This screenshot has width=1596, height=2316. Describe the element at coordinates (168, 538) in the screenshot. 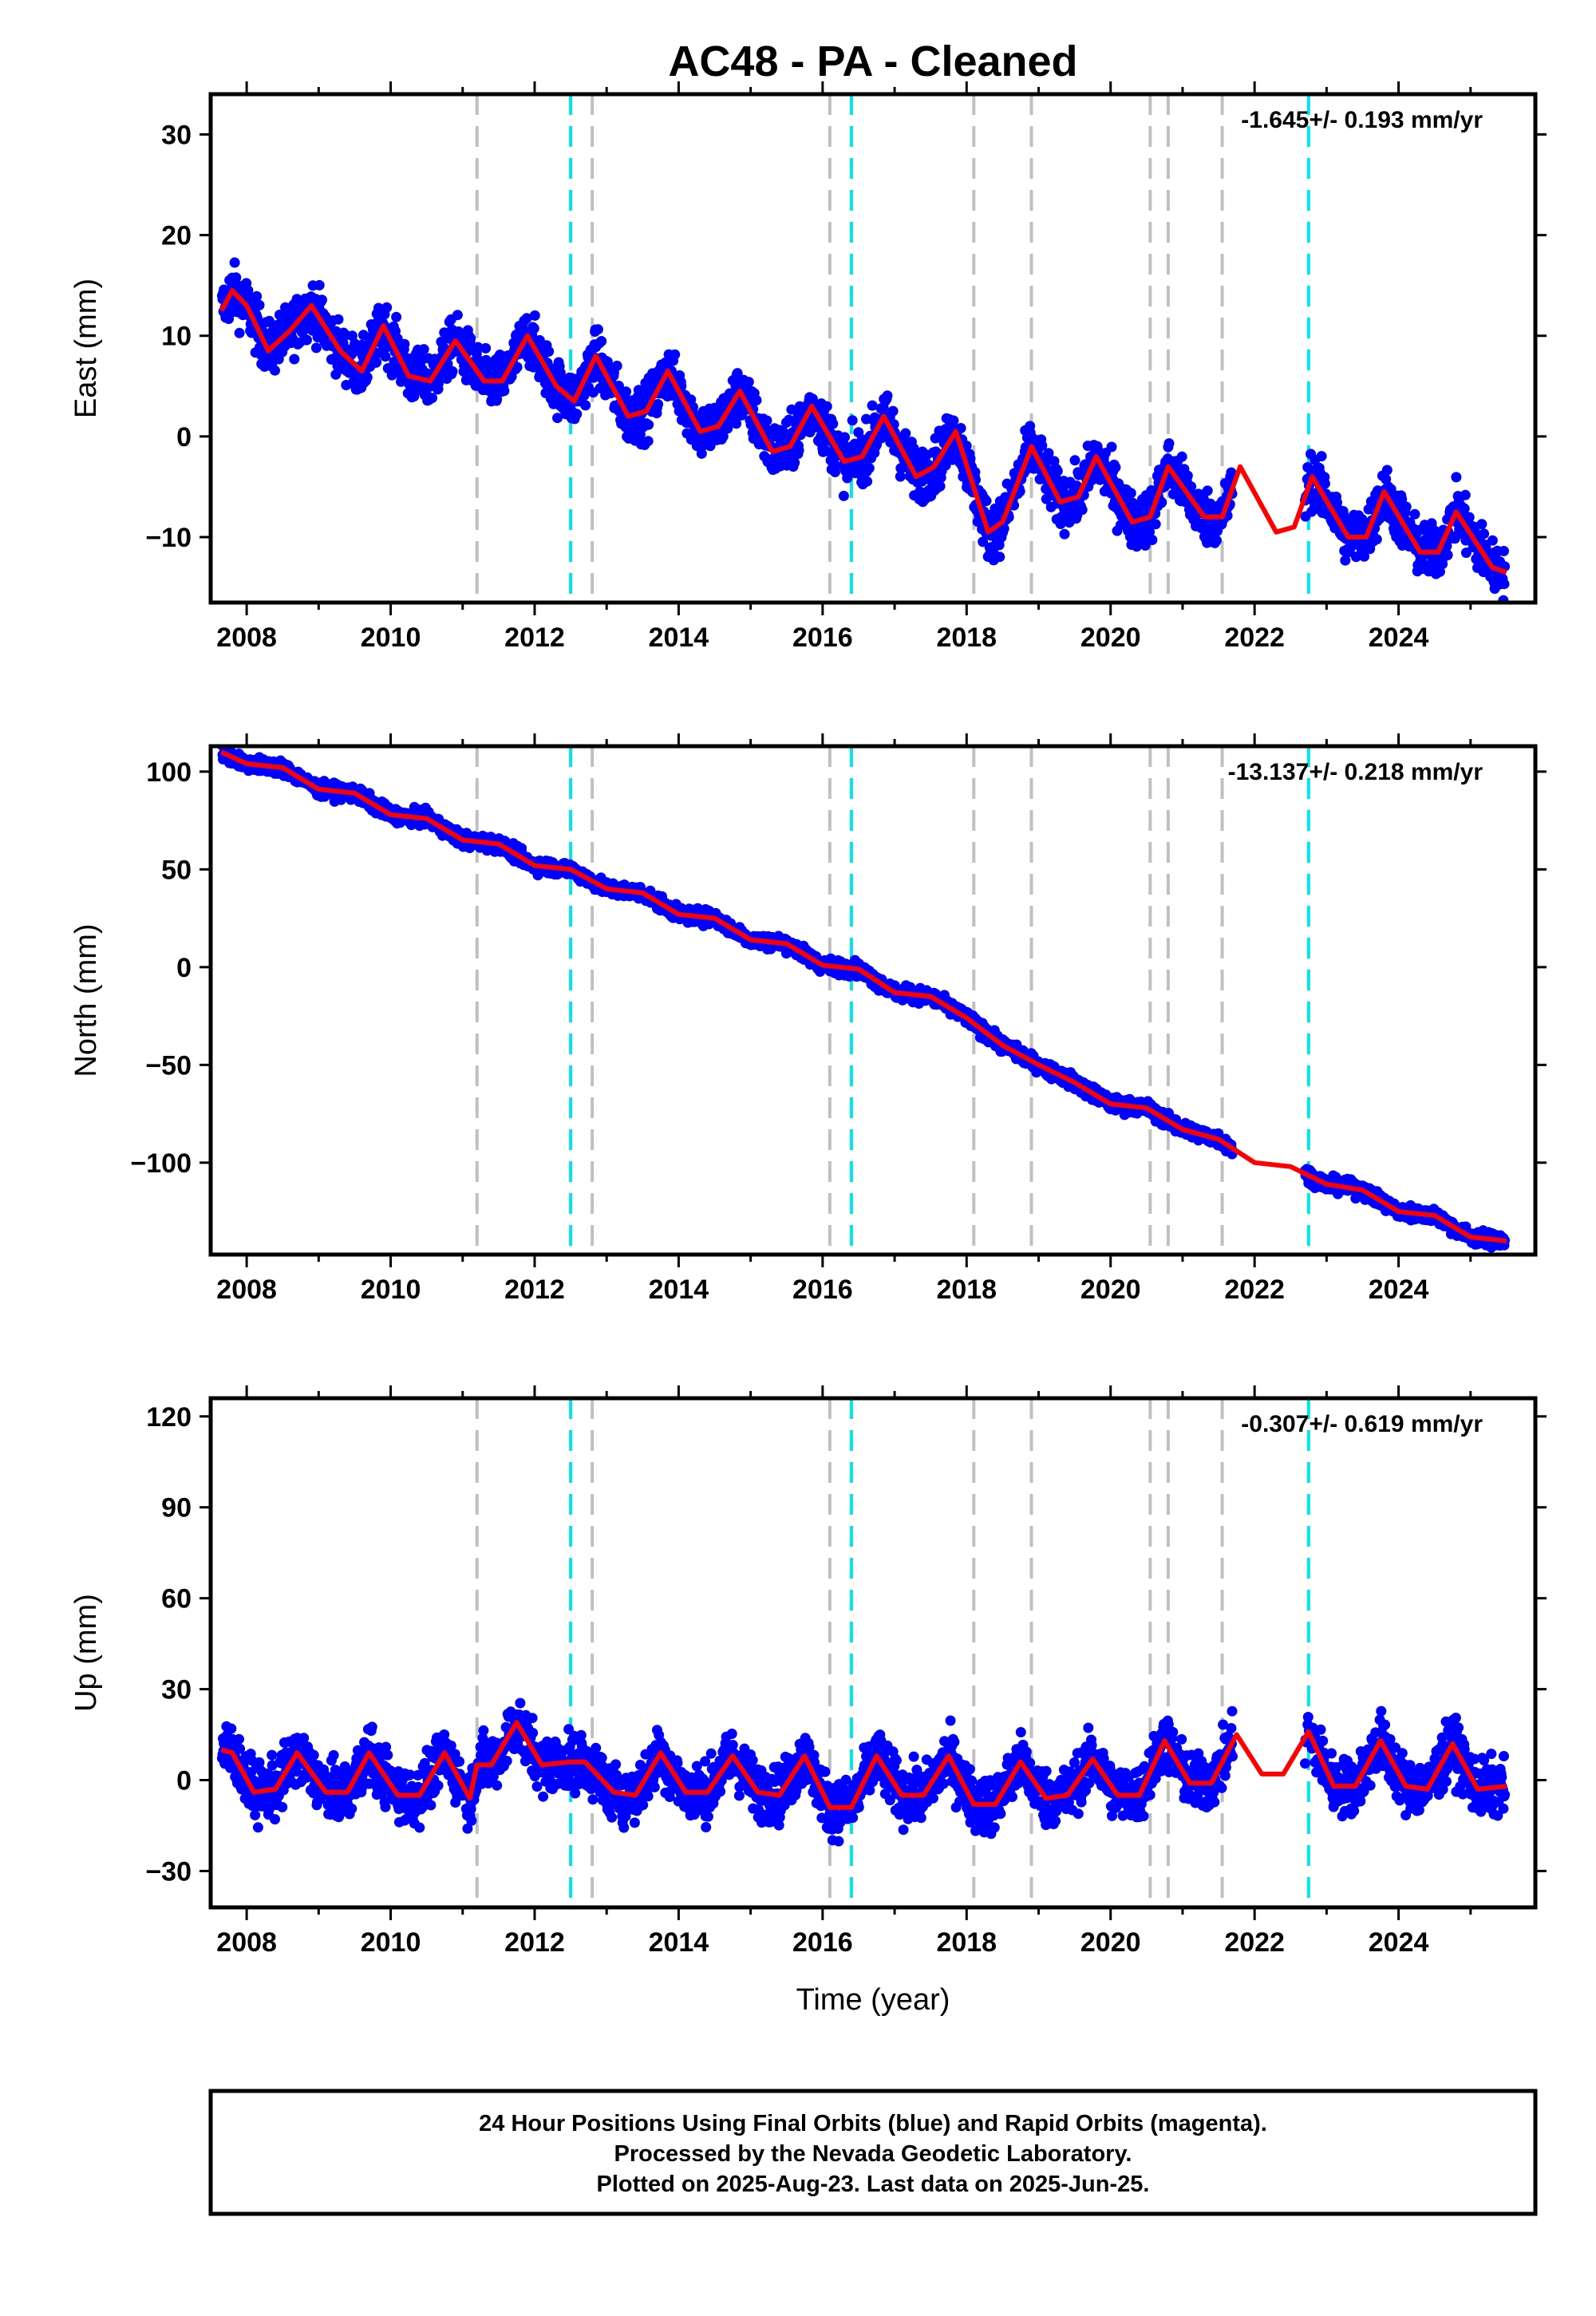

I see `east-y-tick-label: −10` at that location.